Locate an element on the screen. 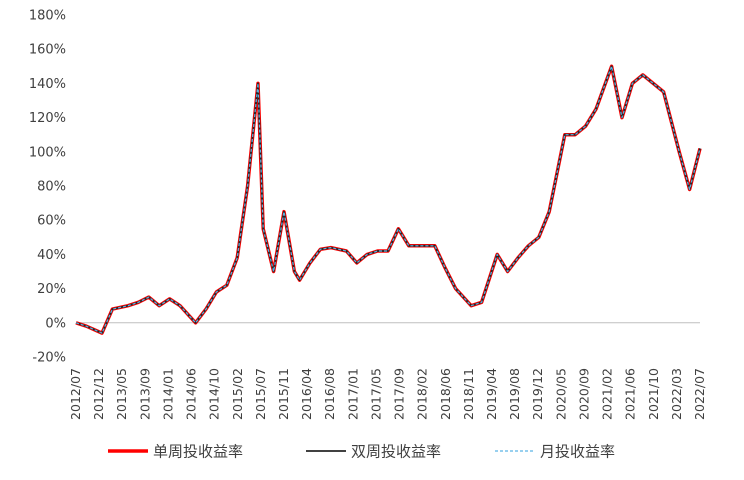 The width and height of the screenshot is (744, 480). x-tick-label: 2013/05 is located at coordinates (121, 394).